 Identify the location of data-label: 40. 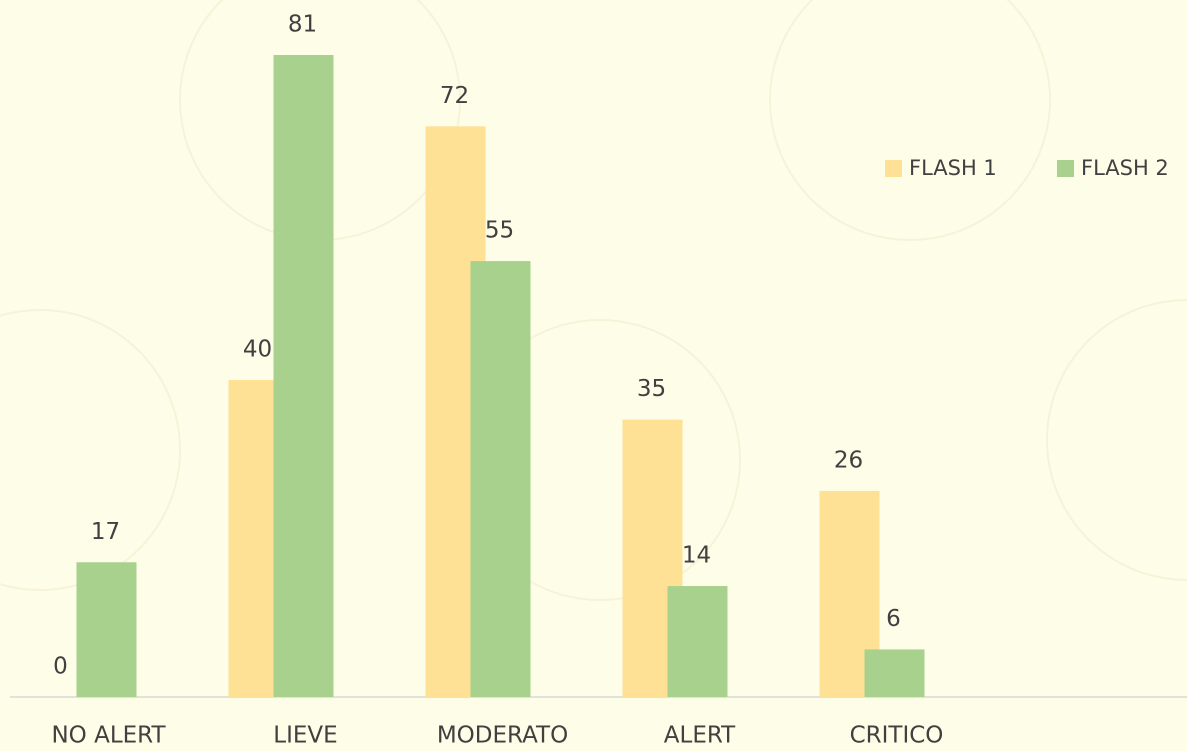
(257, 349).